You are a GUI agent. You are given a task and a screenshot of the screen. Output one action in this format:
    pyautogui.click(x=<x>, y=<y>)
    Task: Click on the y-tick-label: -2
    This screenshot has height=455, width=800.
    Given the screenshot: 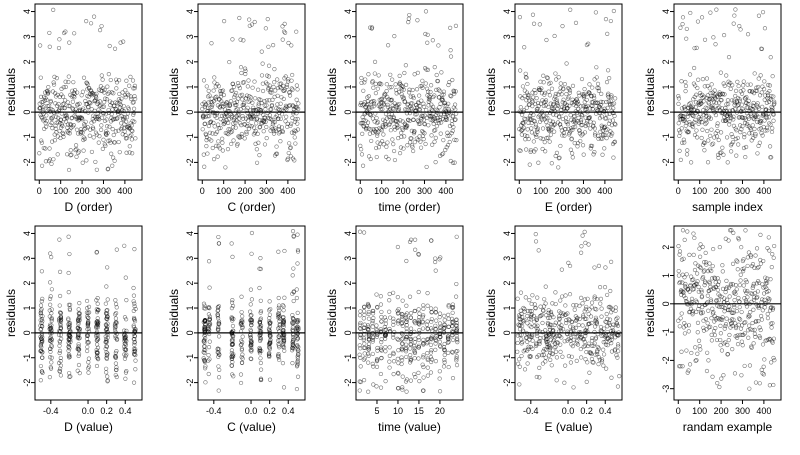 What is the action you would take?
    pyautogui.click(x=507, y=162)
    